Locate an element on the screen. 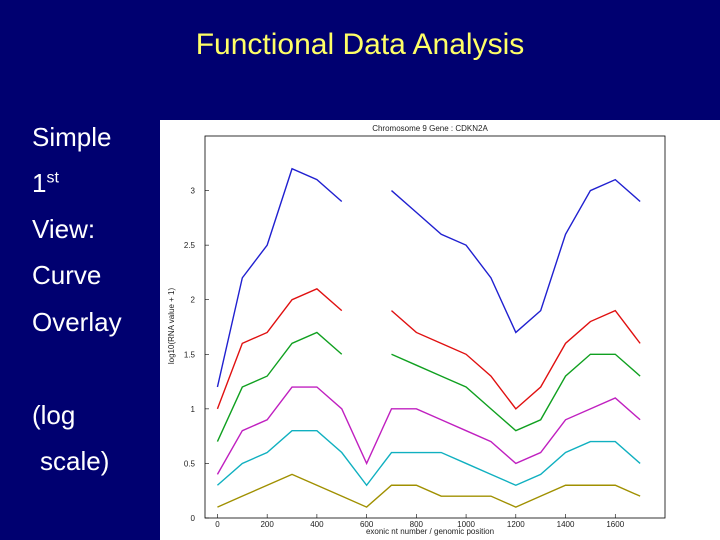 The height and width of the screenshot is (540, 720). y-tick-label: 3 is located at coordinates (193, 191).